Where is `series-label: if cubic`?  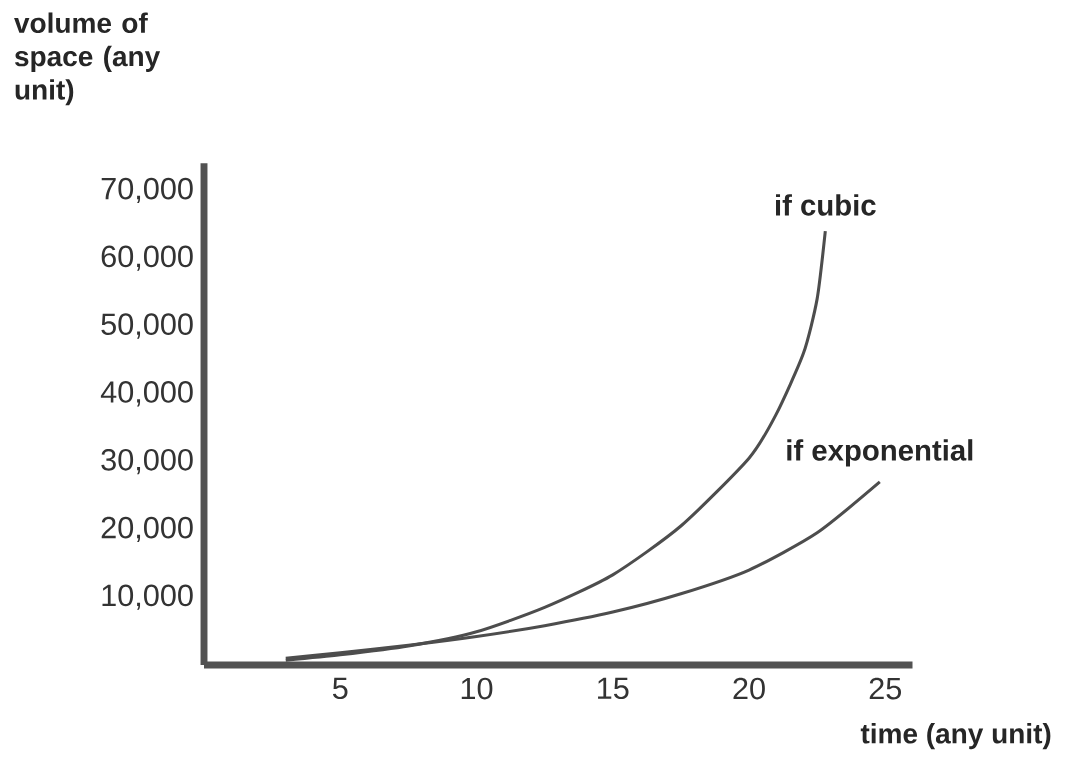
series-label: if cubic is located at coordinates (826, 205).